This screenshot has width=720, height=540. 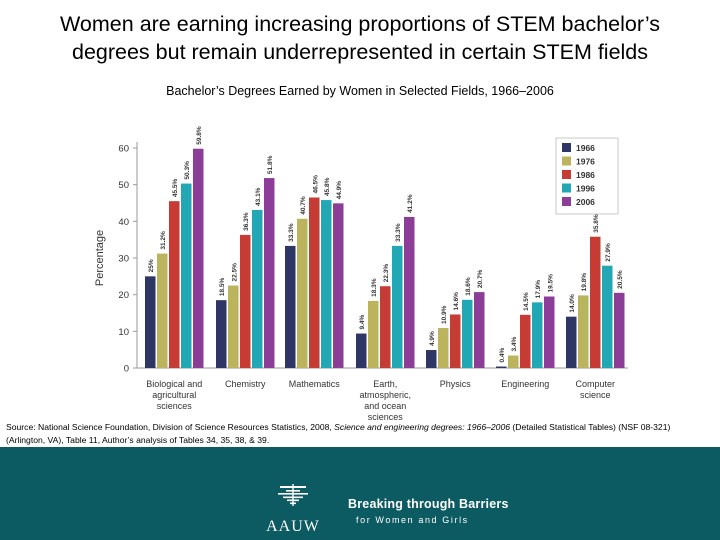 I want to click on data-label: 19.5%, so click(x=550, y=283).